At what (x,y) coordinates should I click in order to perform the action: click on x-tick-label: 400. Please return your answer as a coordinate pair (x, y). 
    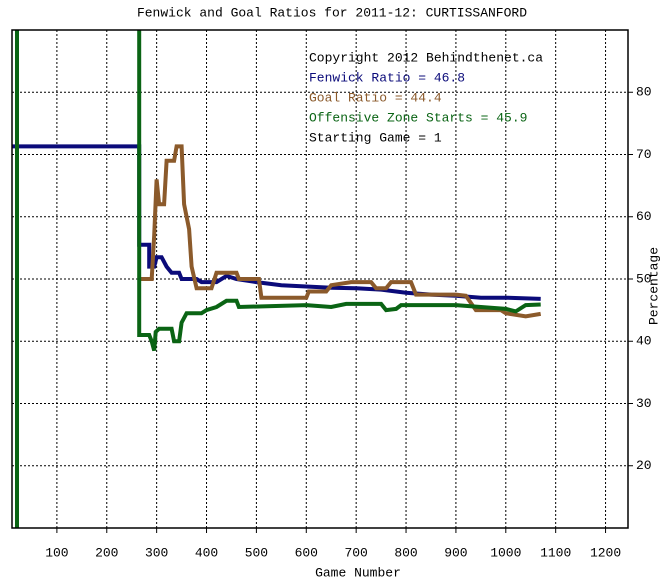
    Looking at the image, I should click on (206, 552).